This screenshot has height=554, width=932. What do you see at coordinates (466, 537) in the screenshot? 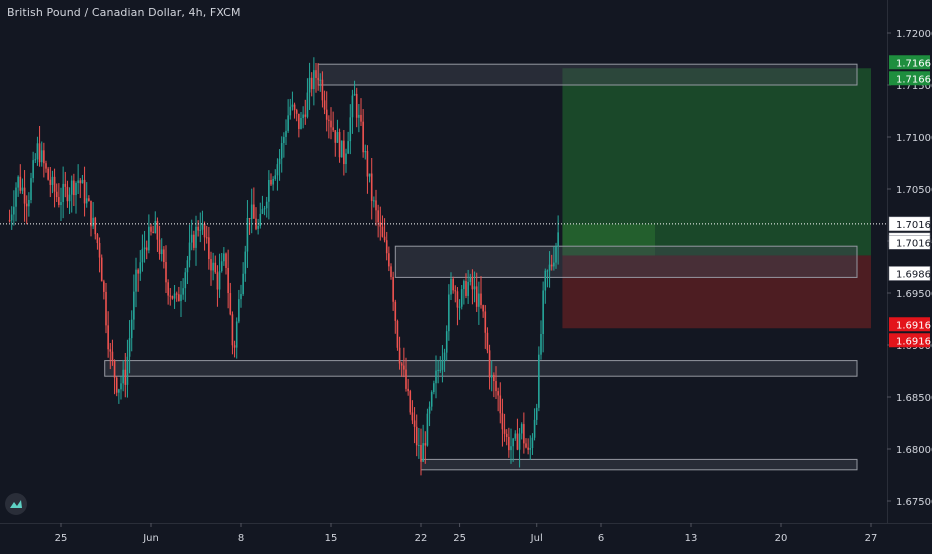
I see `time-axis` at bounding box center [466, 537].